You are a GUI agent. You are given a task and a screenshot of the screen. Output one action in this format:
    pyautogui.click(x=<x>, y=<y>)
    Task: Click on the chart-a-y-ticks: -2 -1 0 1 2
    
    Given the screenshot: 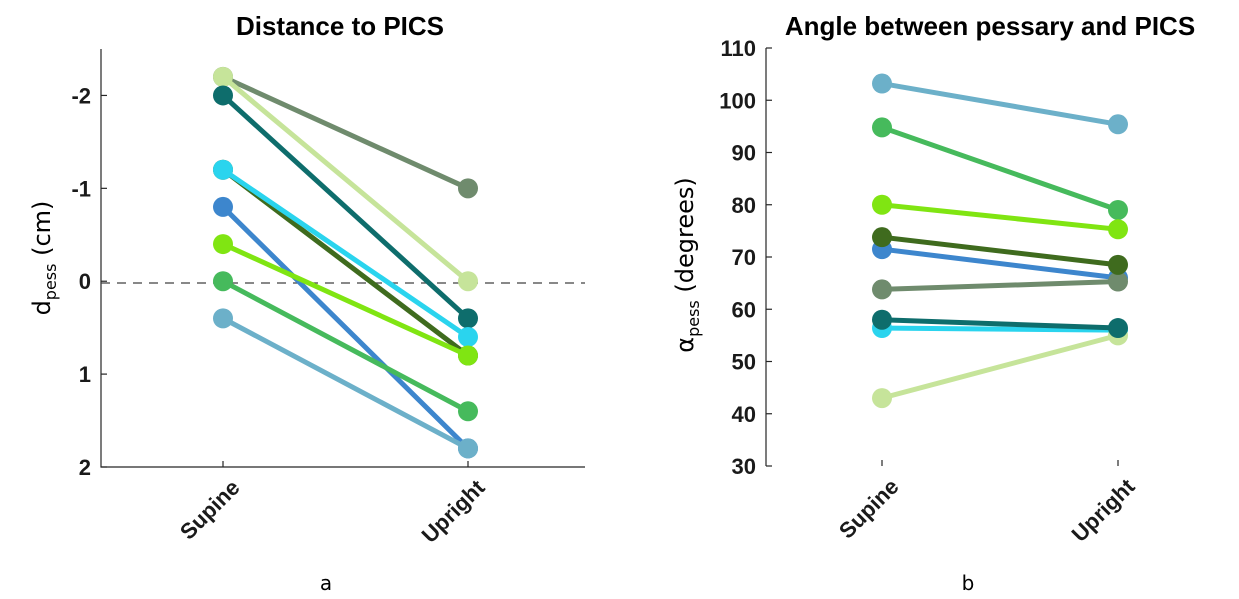 What is the action you would take?
    pyautogui.click(x=89, y=281)
    